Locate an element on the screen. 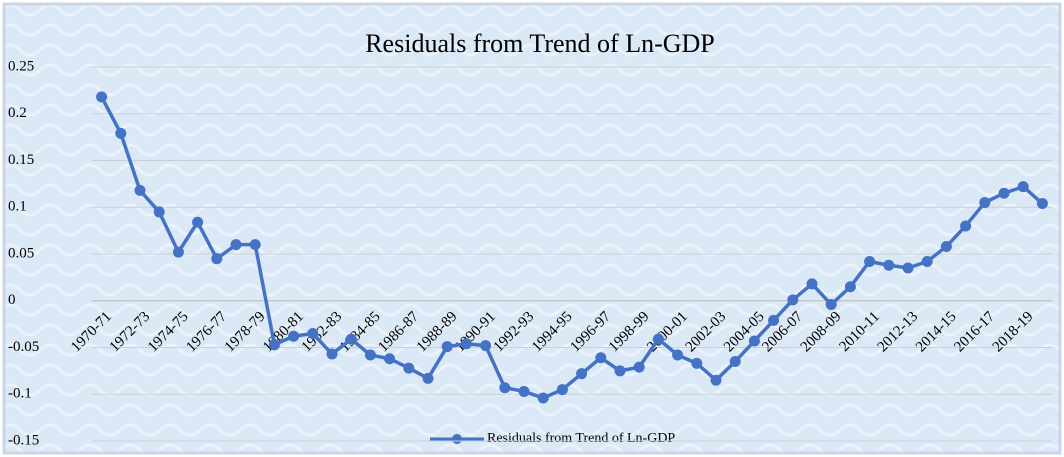 This screenshot has width=1064, height=457. y-tick-label: -0.05 is located at coordinates (23, 347).